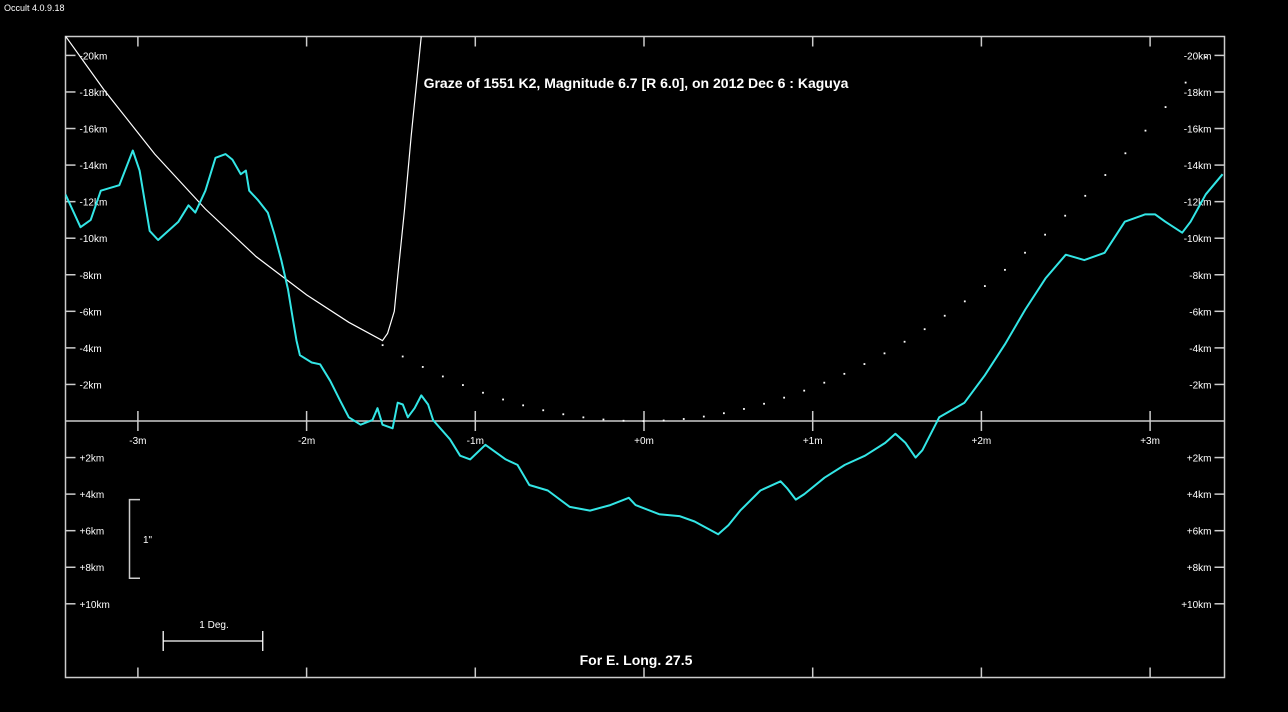 The image size is (1288, 712). I want to click on y-tick-label-left: -16km, so click(94, 130).